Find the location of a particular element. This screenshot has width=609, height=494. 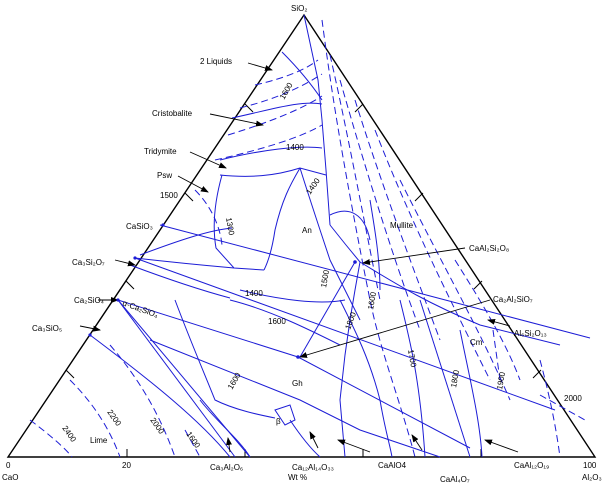

label-2-liquids: 2 Liquids is located at coordinates (216, 61).